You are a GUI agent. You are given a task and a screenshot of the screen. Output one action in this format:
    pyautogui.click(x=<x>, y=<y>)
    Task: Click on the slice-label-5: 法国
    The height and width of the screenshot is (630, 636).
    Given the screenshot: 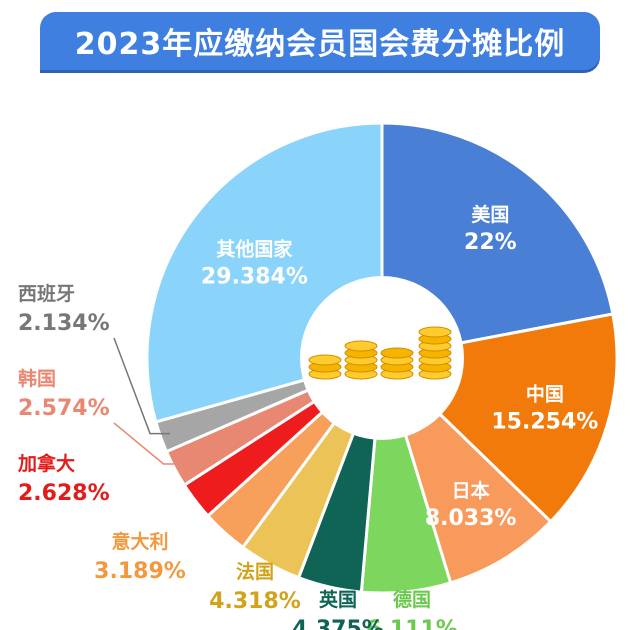 What is the action you would take?
    pyautogui.click(x=255, y=571)
    